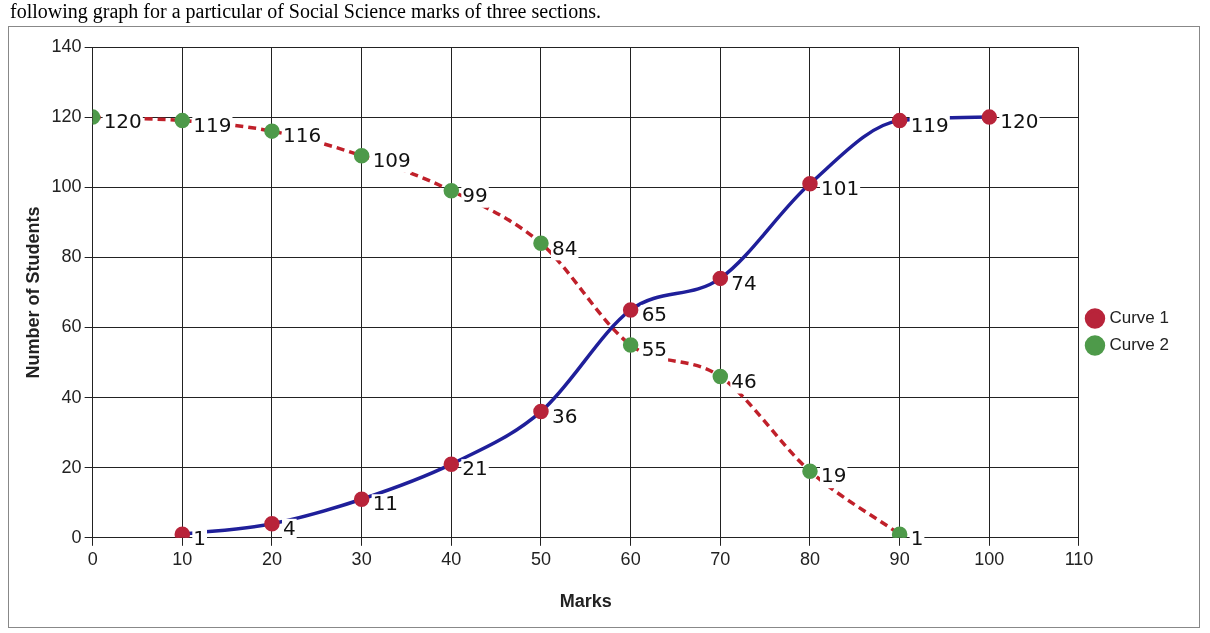  What do you see at coordinates (385, 503) in the screenshot?
I see `data-label: 11` at bounding box center [385, 503].